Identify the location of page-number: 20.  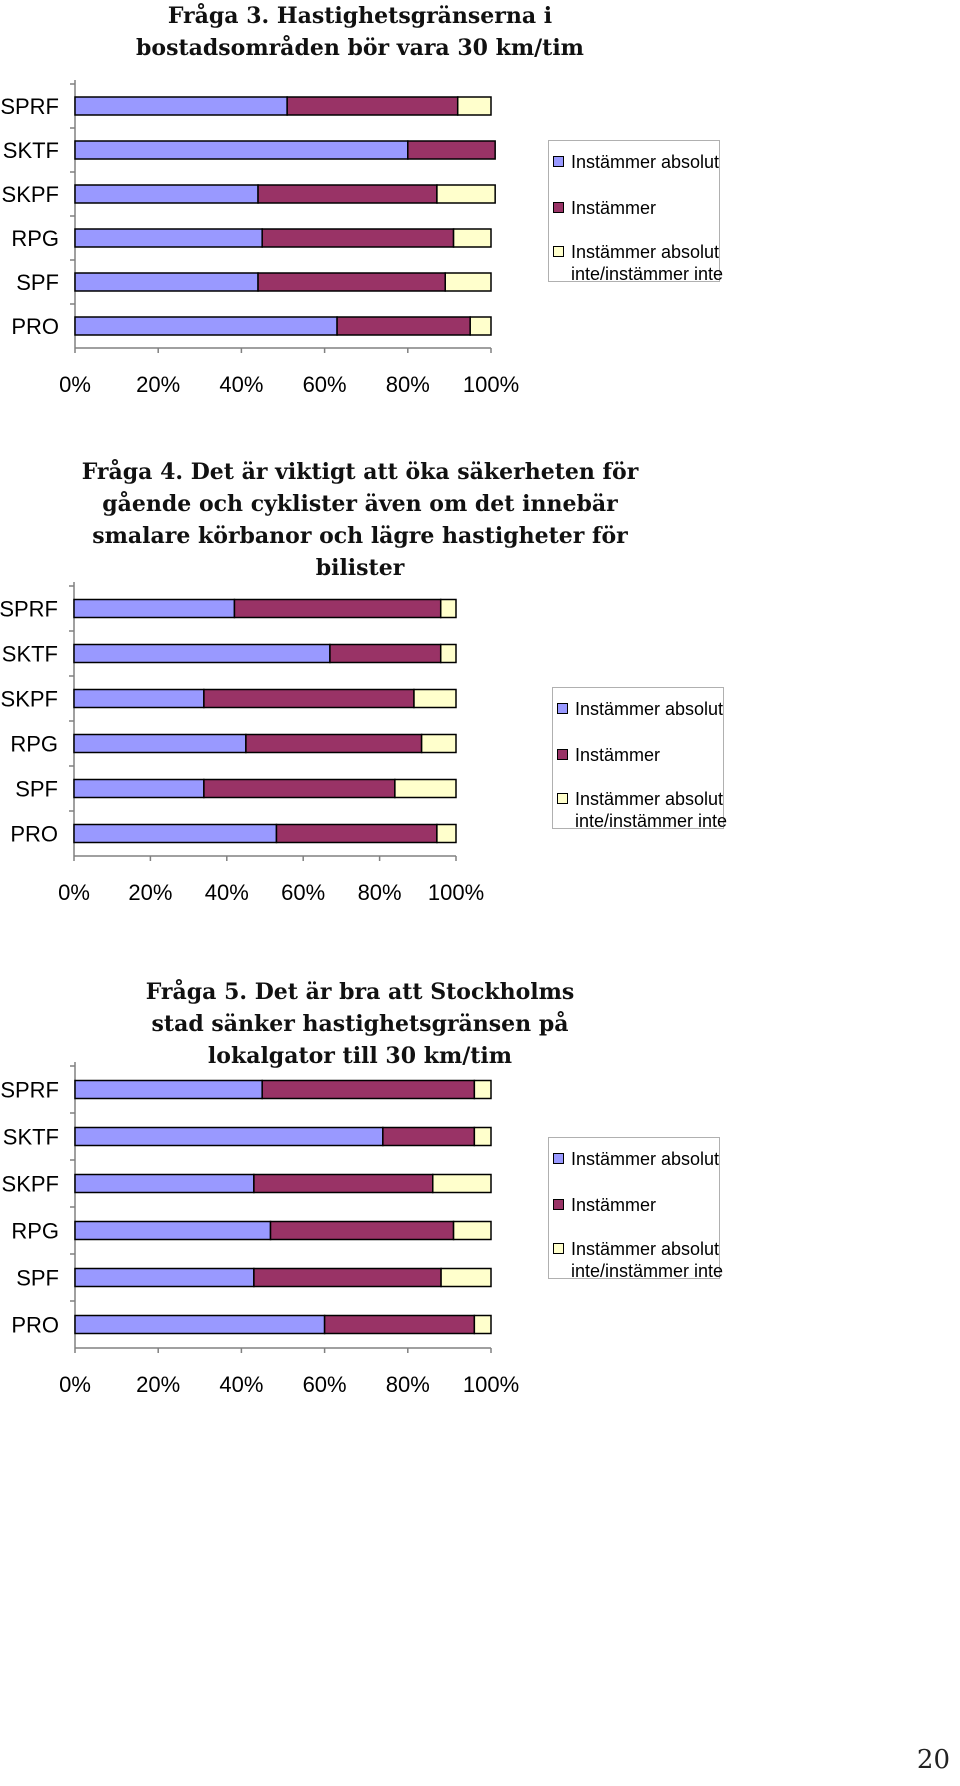
(933, 1760).